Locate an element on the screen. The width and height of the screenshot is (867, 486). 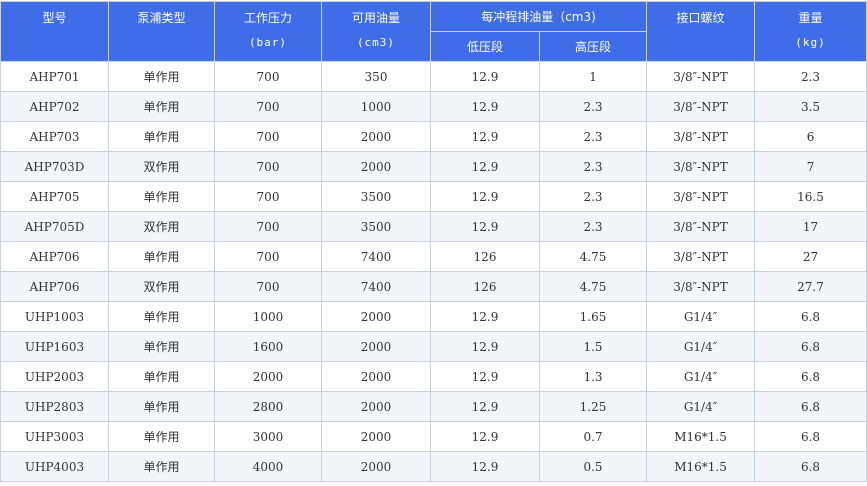
table-cell: 1 is located at coordinates (593, 76).